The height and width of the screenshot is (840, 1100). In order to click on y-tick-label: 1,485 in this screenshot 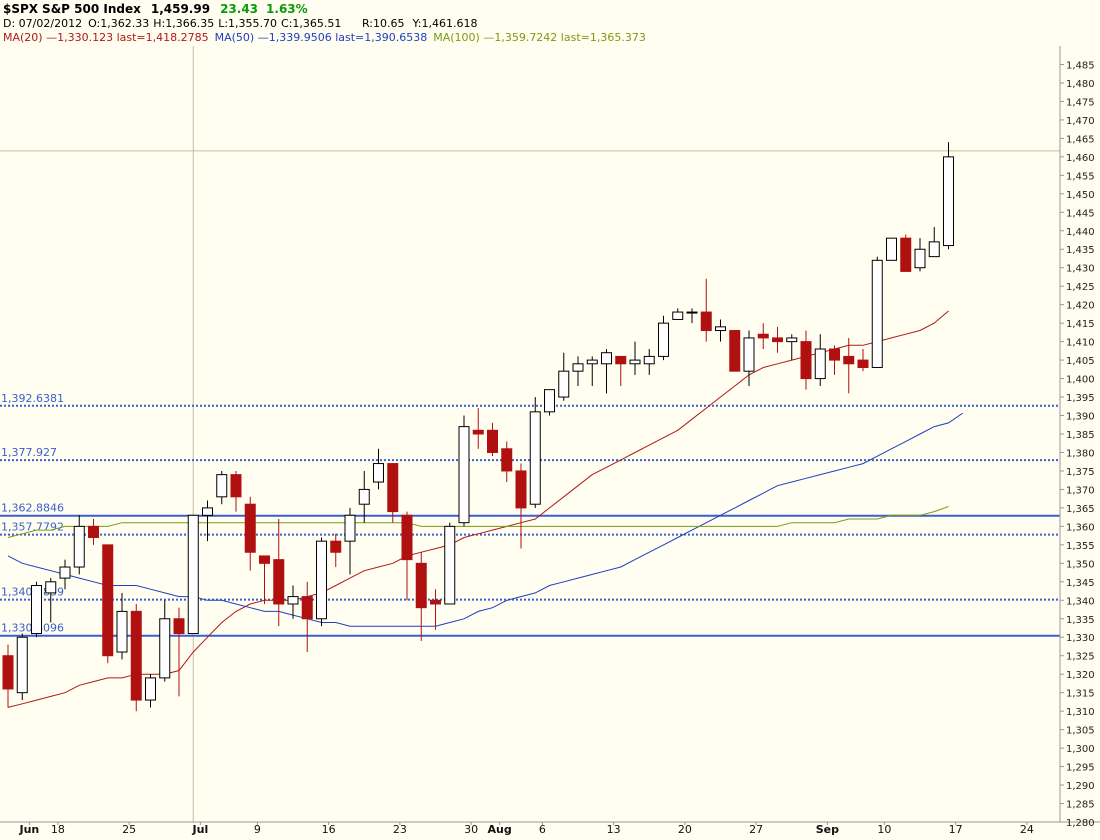, I will do `click(1080, 65)`.